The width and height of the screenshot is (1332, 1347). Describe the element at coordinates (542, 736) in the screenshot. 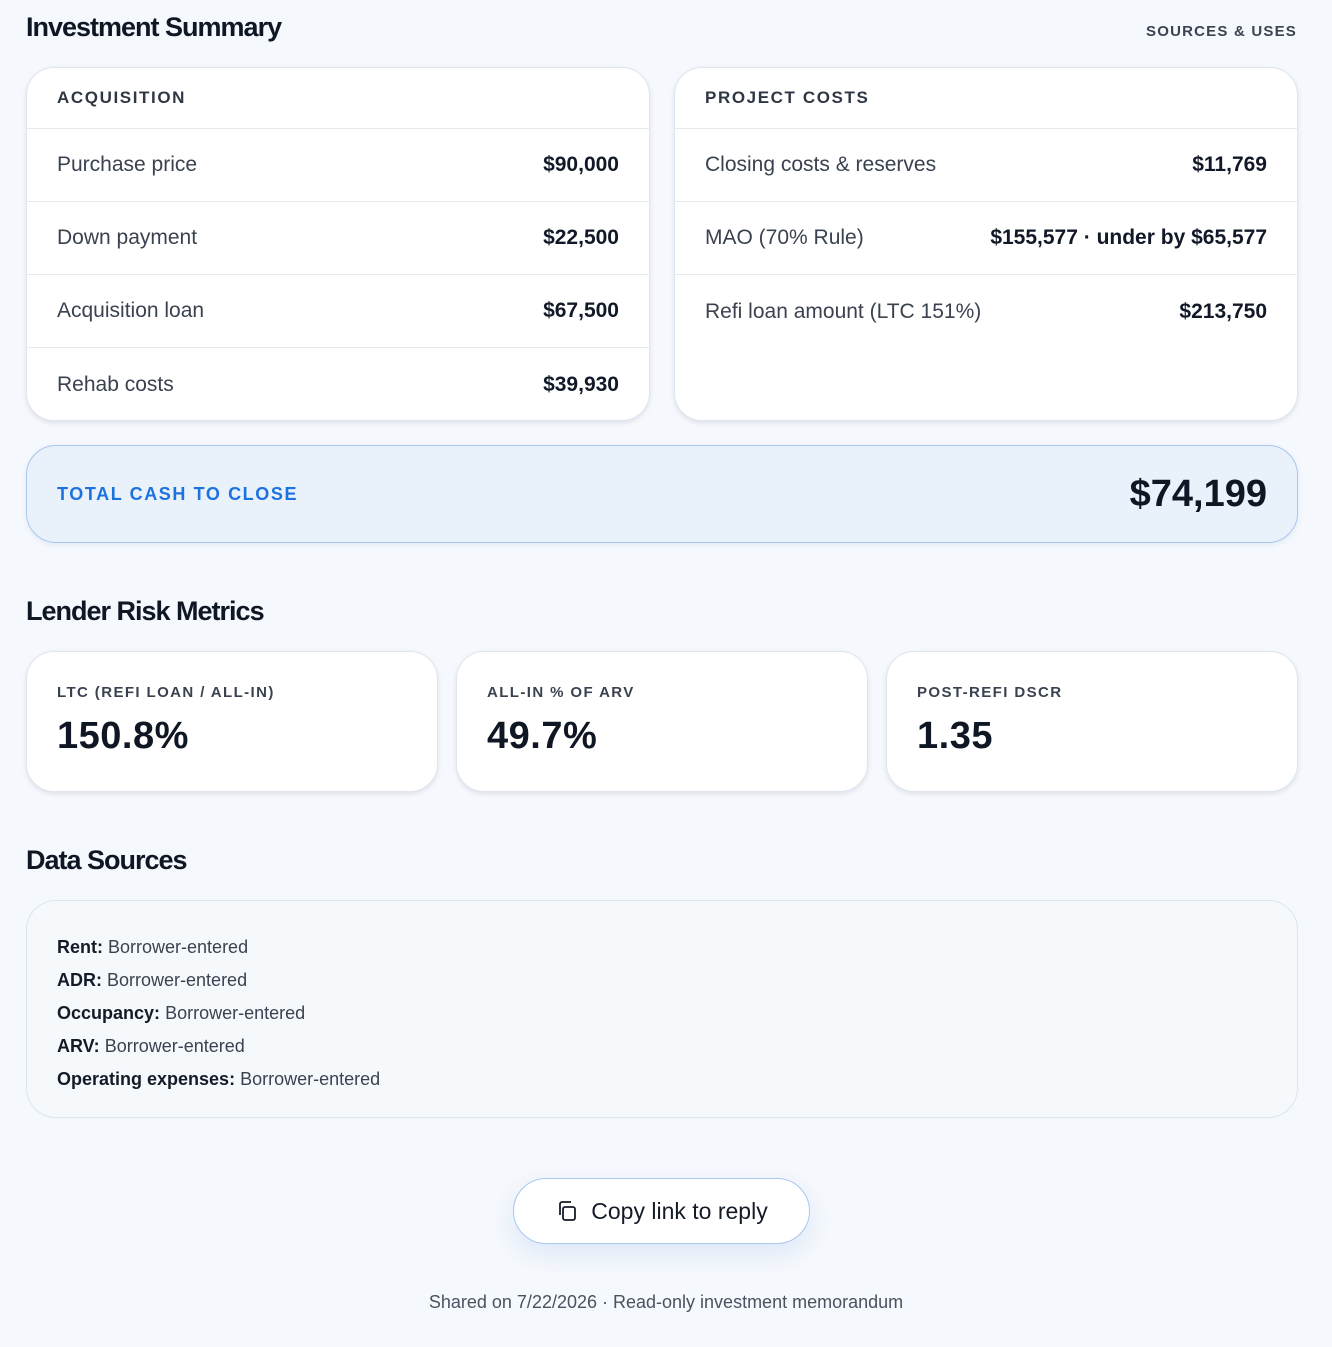

I see `metric-value: 49.7%` at that location.